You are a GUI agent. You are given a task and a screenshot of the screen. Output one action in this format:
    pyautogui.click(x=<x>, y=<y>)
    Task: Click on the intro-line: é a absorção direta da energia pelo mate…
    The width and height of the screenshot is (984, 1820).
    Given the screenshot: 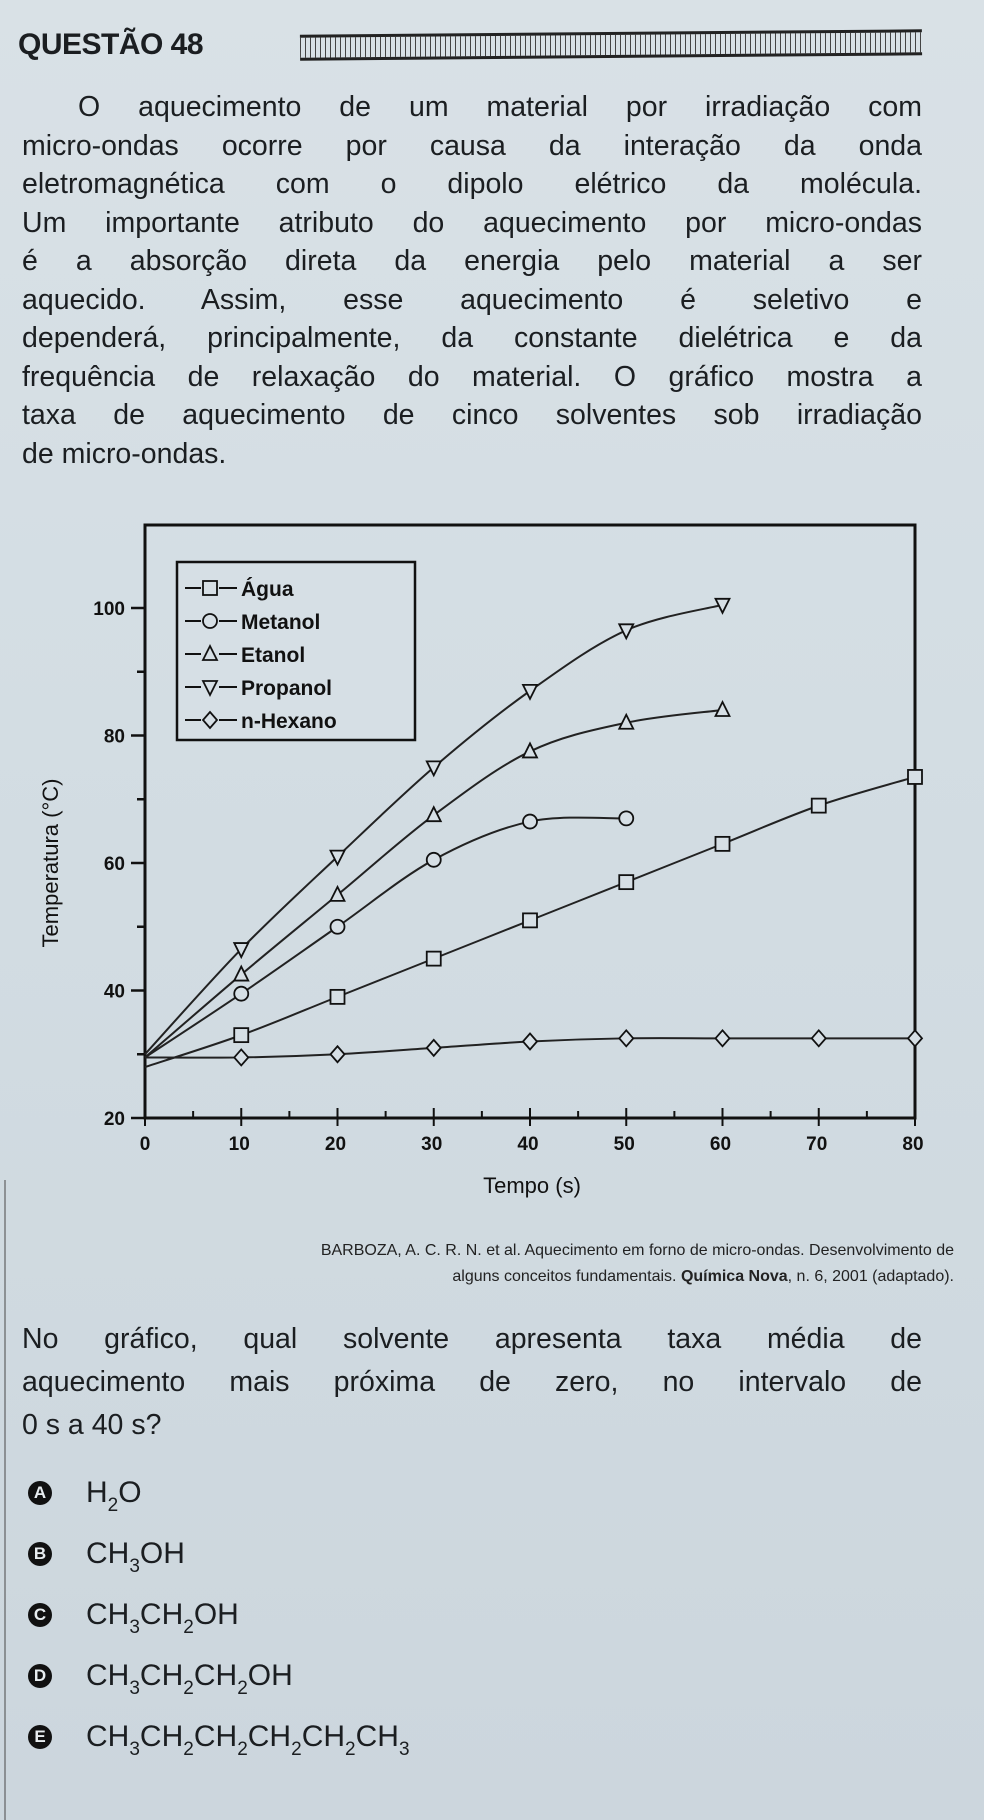 What is the action you would take?
    pyautogui.click(x=472, y=261)
    